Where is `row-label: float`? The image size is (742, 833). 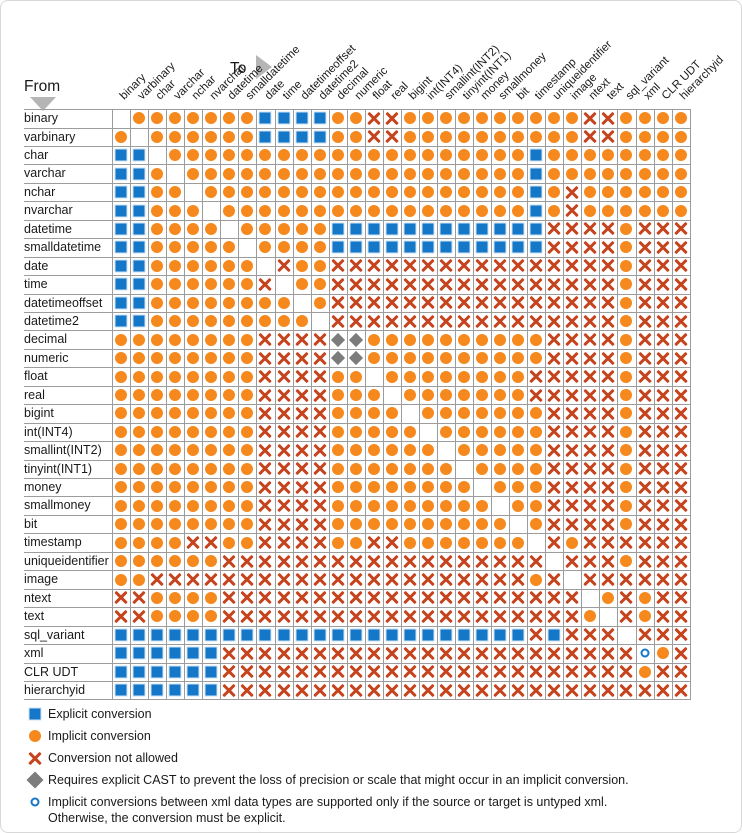
row-label: float is located at coordinates (36, 376).